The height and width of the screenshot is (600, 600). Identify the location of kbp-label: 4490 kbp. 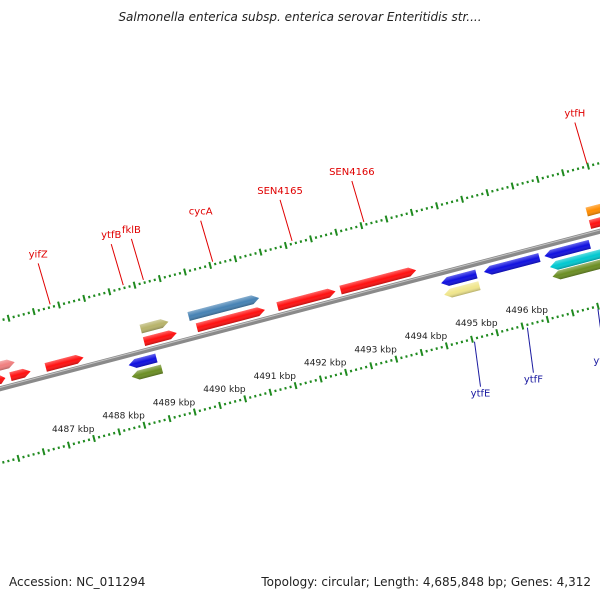
(224, 390).